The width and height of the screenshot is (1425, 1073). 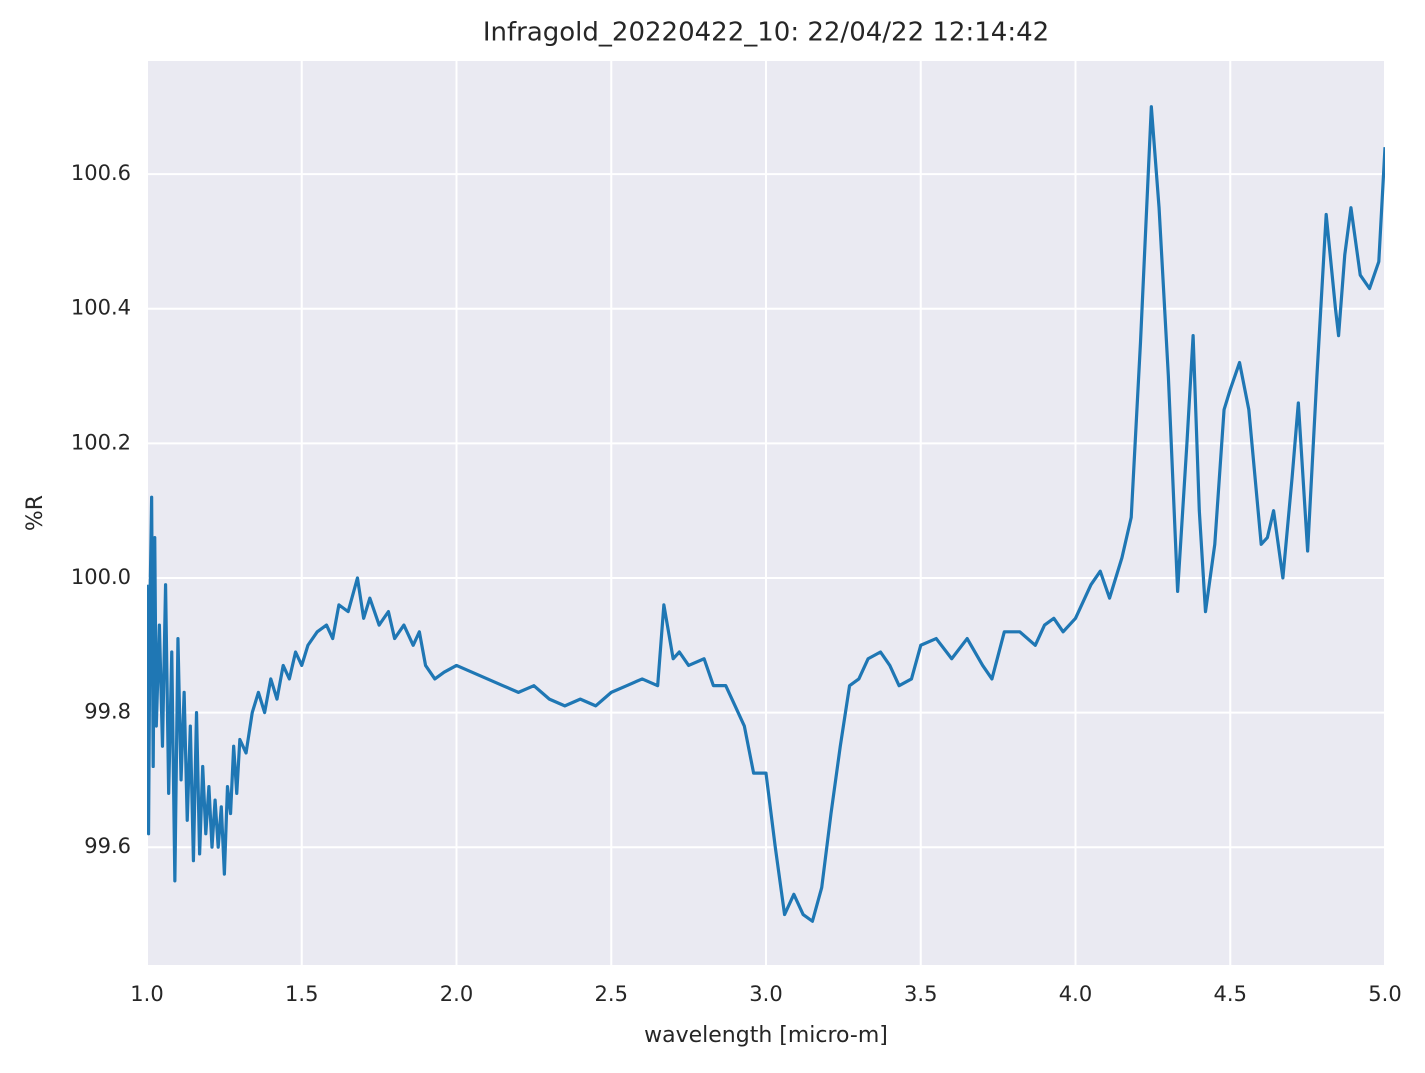 I want to click on y-tick-label: 100.4, so click(x=101, y=308).